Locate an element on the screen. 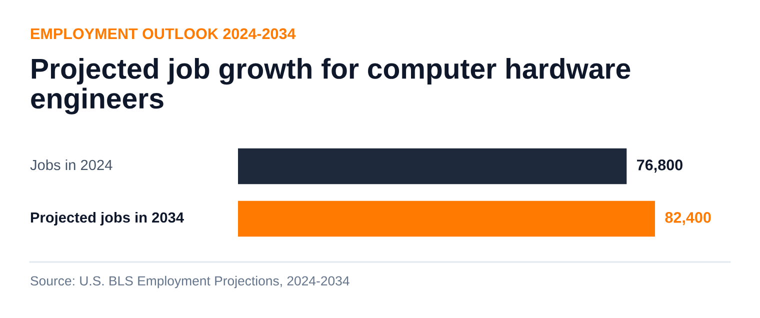  data-label: 76,800 is located at coordinates (659, 166).